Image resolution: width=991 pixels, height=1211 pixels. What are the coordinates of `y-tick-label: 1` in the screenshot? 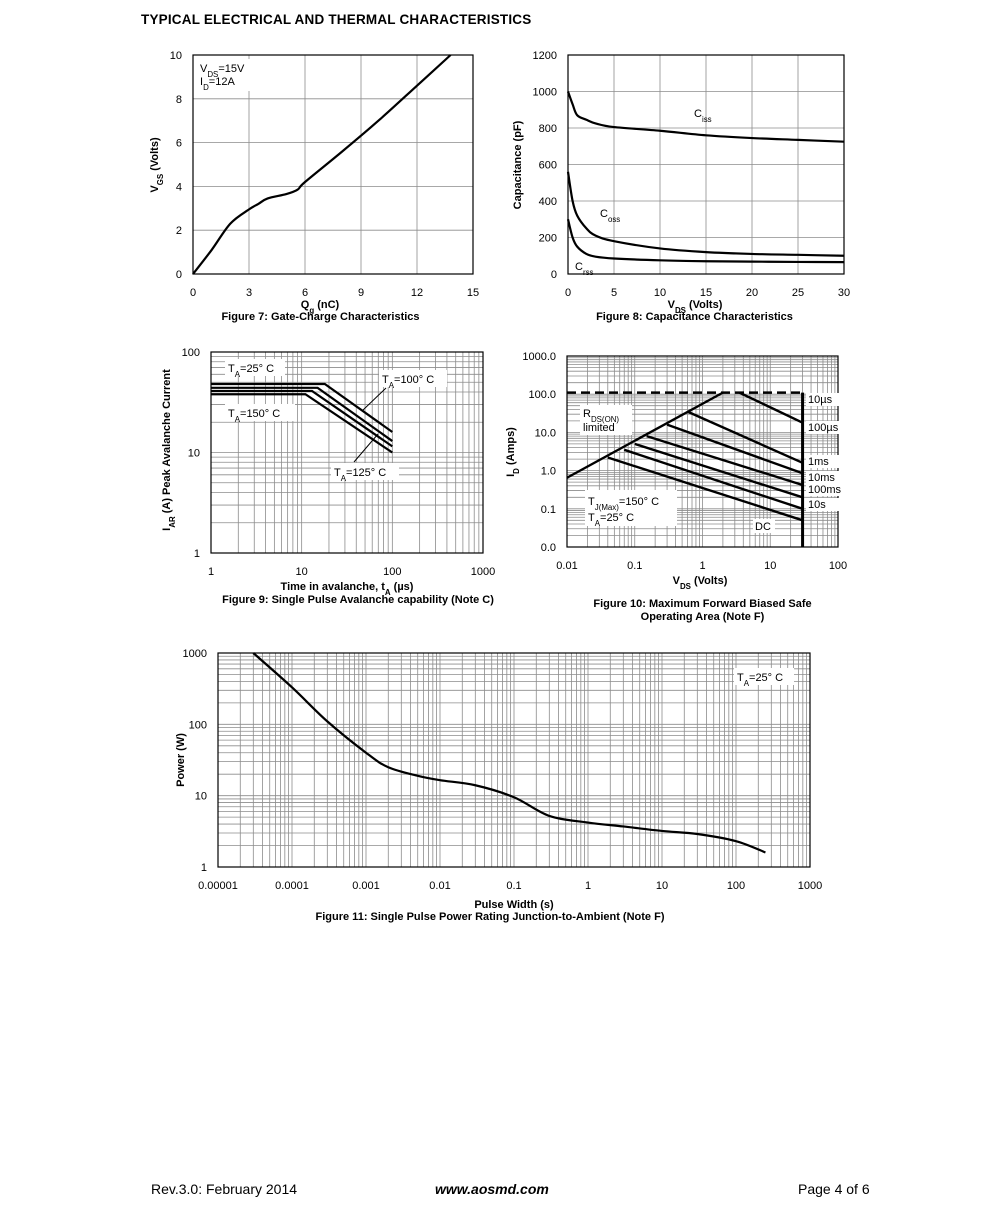 It's located at (197, 554).